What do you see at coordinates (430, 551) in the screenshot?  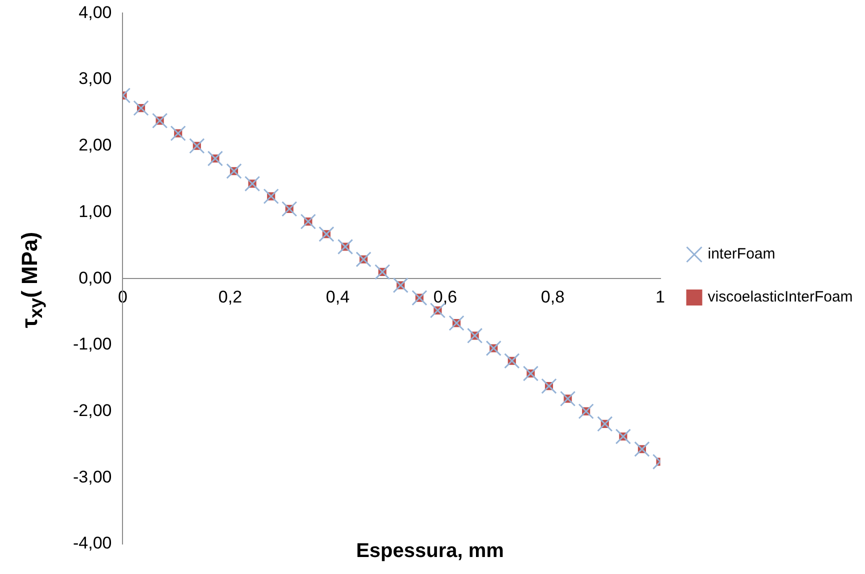 I see `x-axis-title: Espessura, mm` at bounding box center [430, 551].